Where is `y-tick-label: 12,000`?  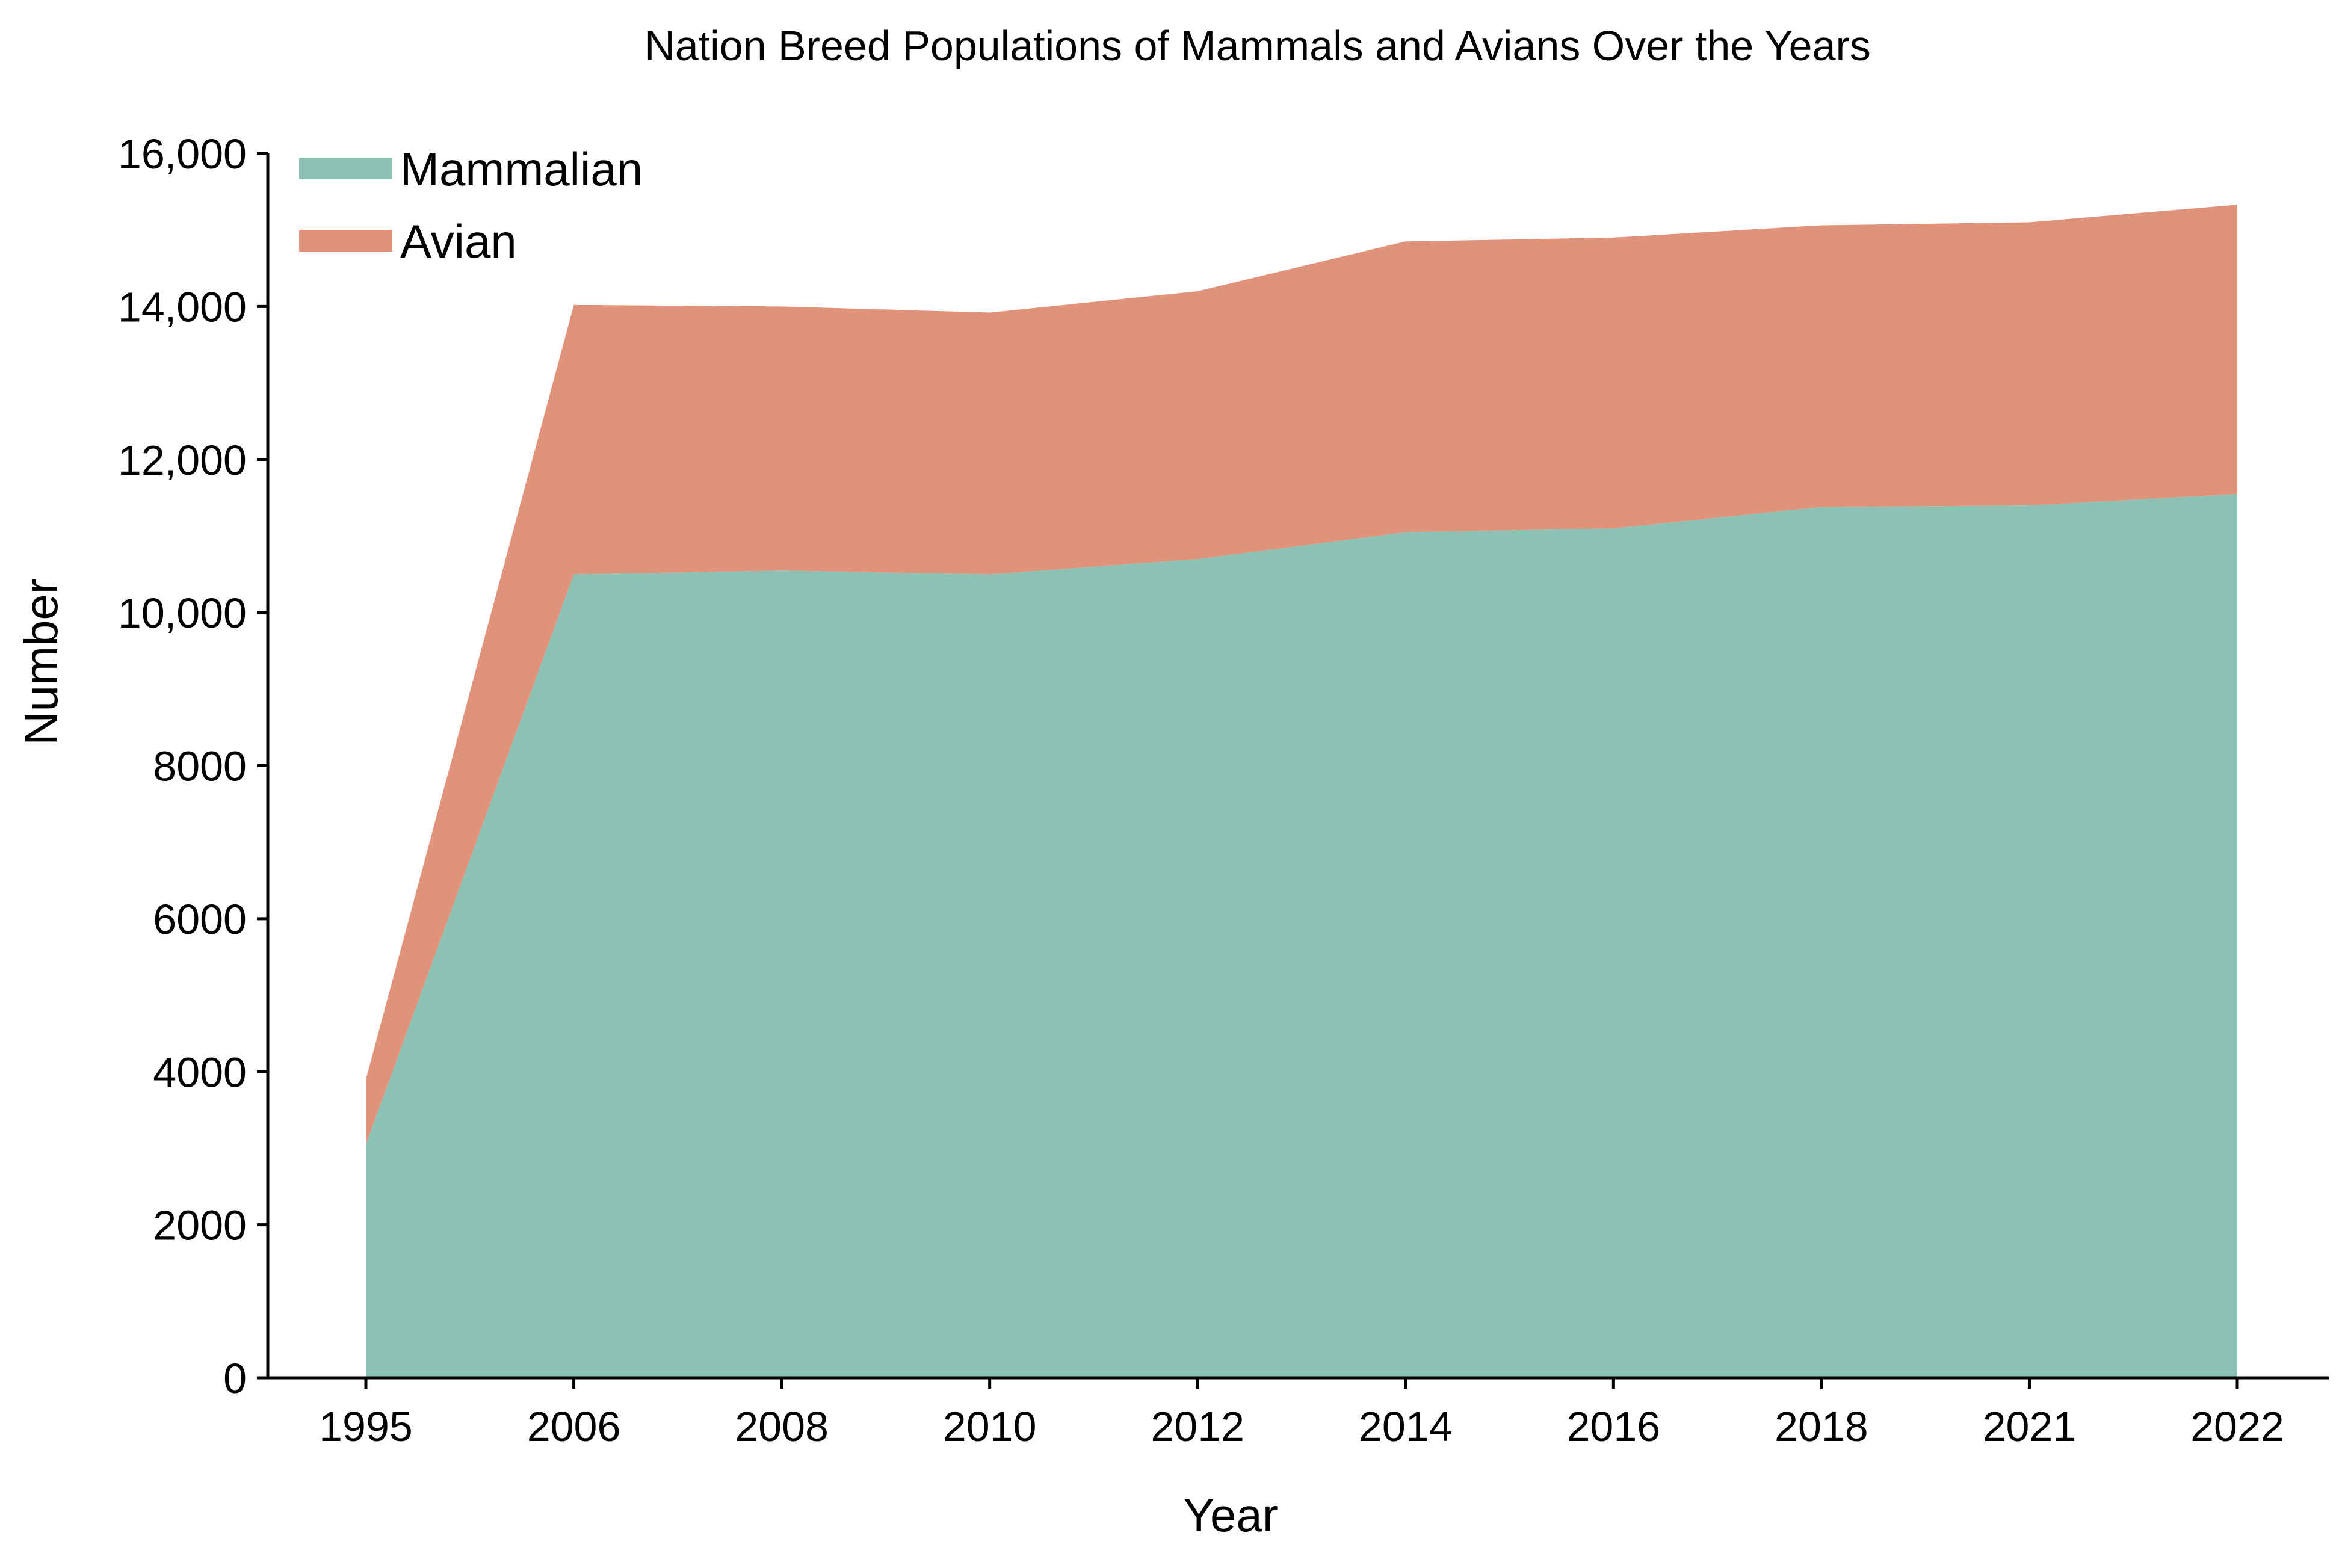 y-tick-label: 12,000 is located at coordinates (182, 460).